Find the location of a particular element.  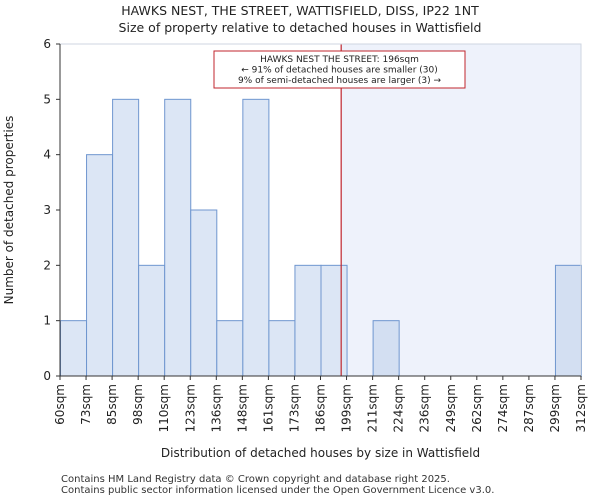

x-tick-label-85sqm: 85sqm is located at coordinates (112, 404).